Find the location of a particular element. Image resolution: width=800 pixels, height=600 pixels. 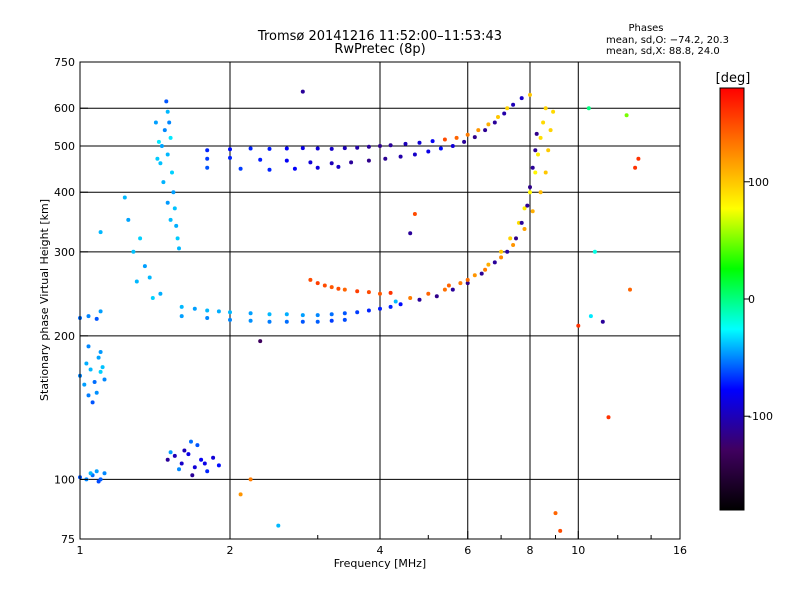

x-tick-label: 2 is located at coordinates (230, 550).